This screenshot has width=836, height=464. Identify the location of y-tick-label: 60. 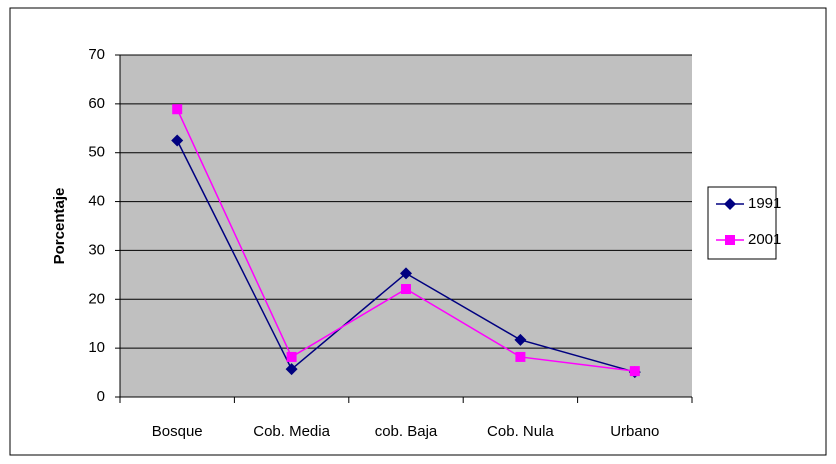
(96, 103).